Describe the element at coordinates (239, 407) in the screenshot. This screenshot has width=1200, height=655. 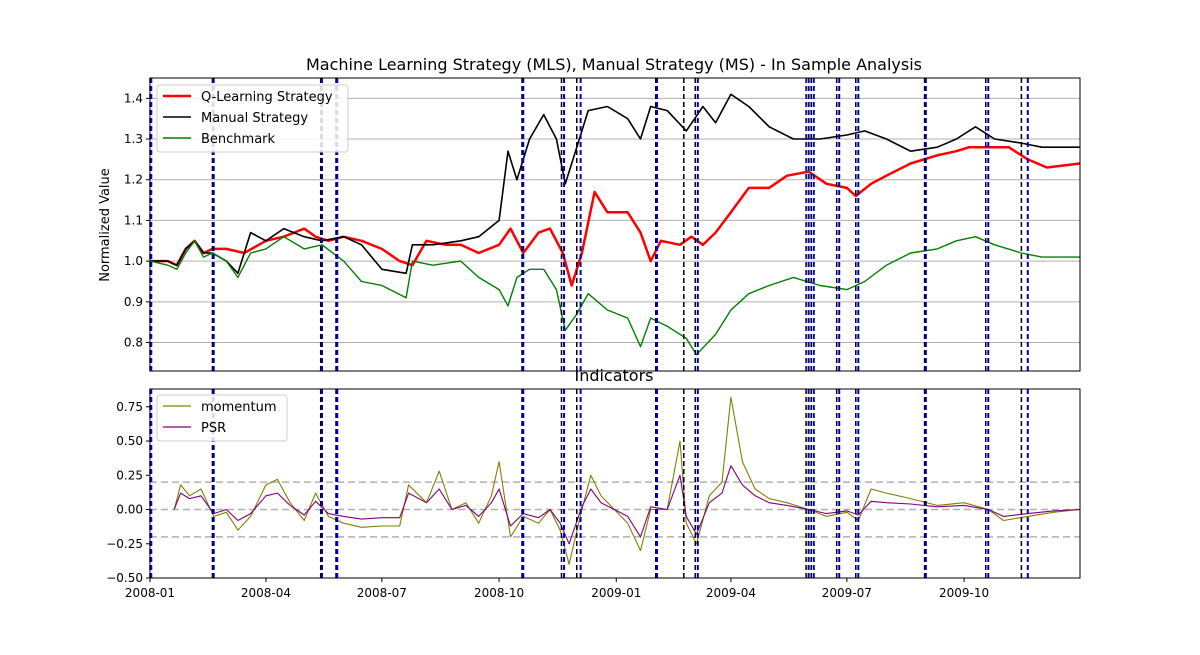
I see `legend-label: momentum` at that location.